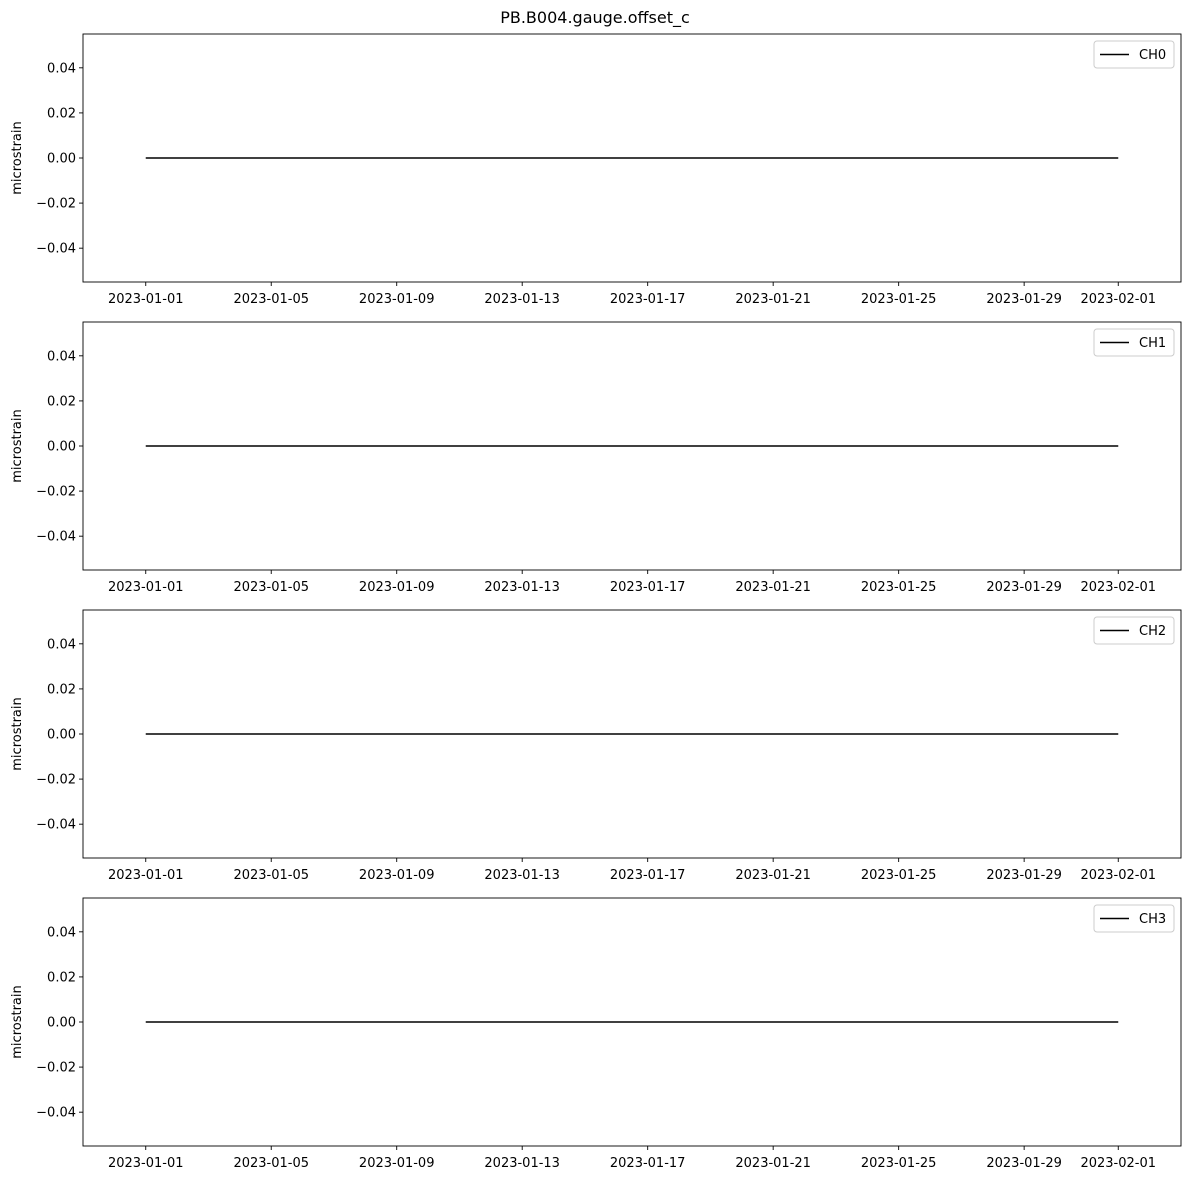  Describe the element at coordinates (1152, 343) in the screenshot. I see `legend-label: CH1` at that location.